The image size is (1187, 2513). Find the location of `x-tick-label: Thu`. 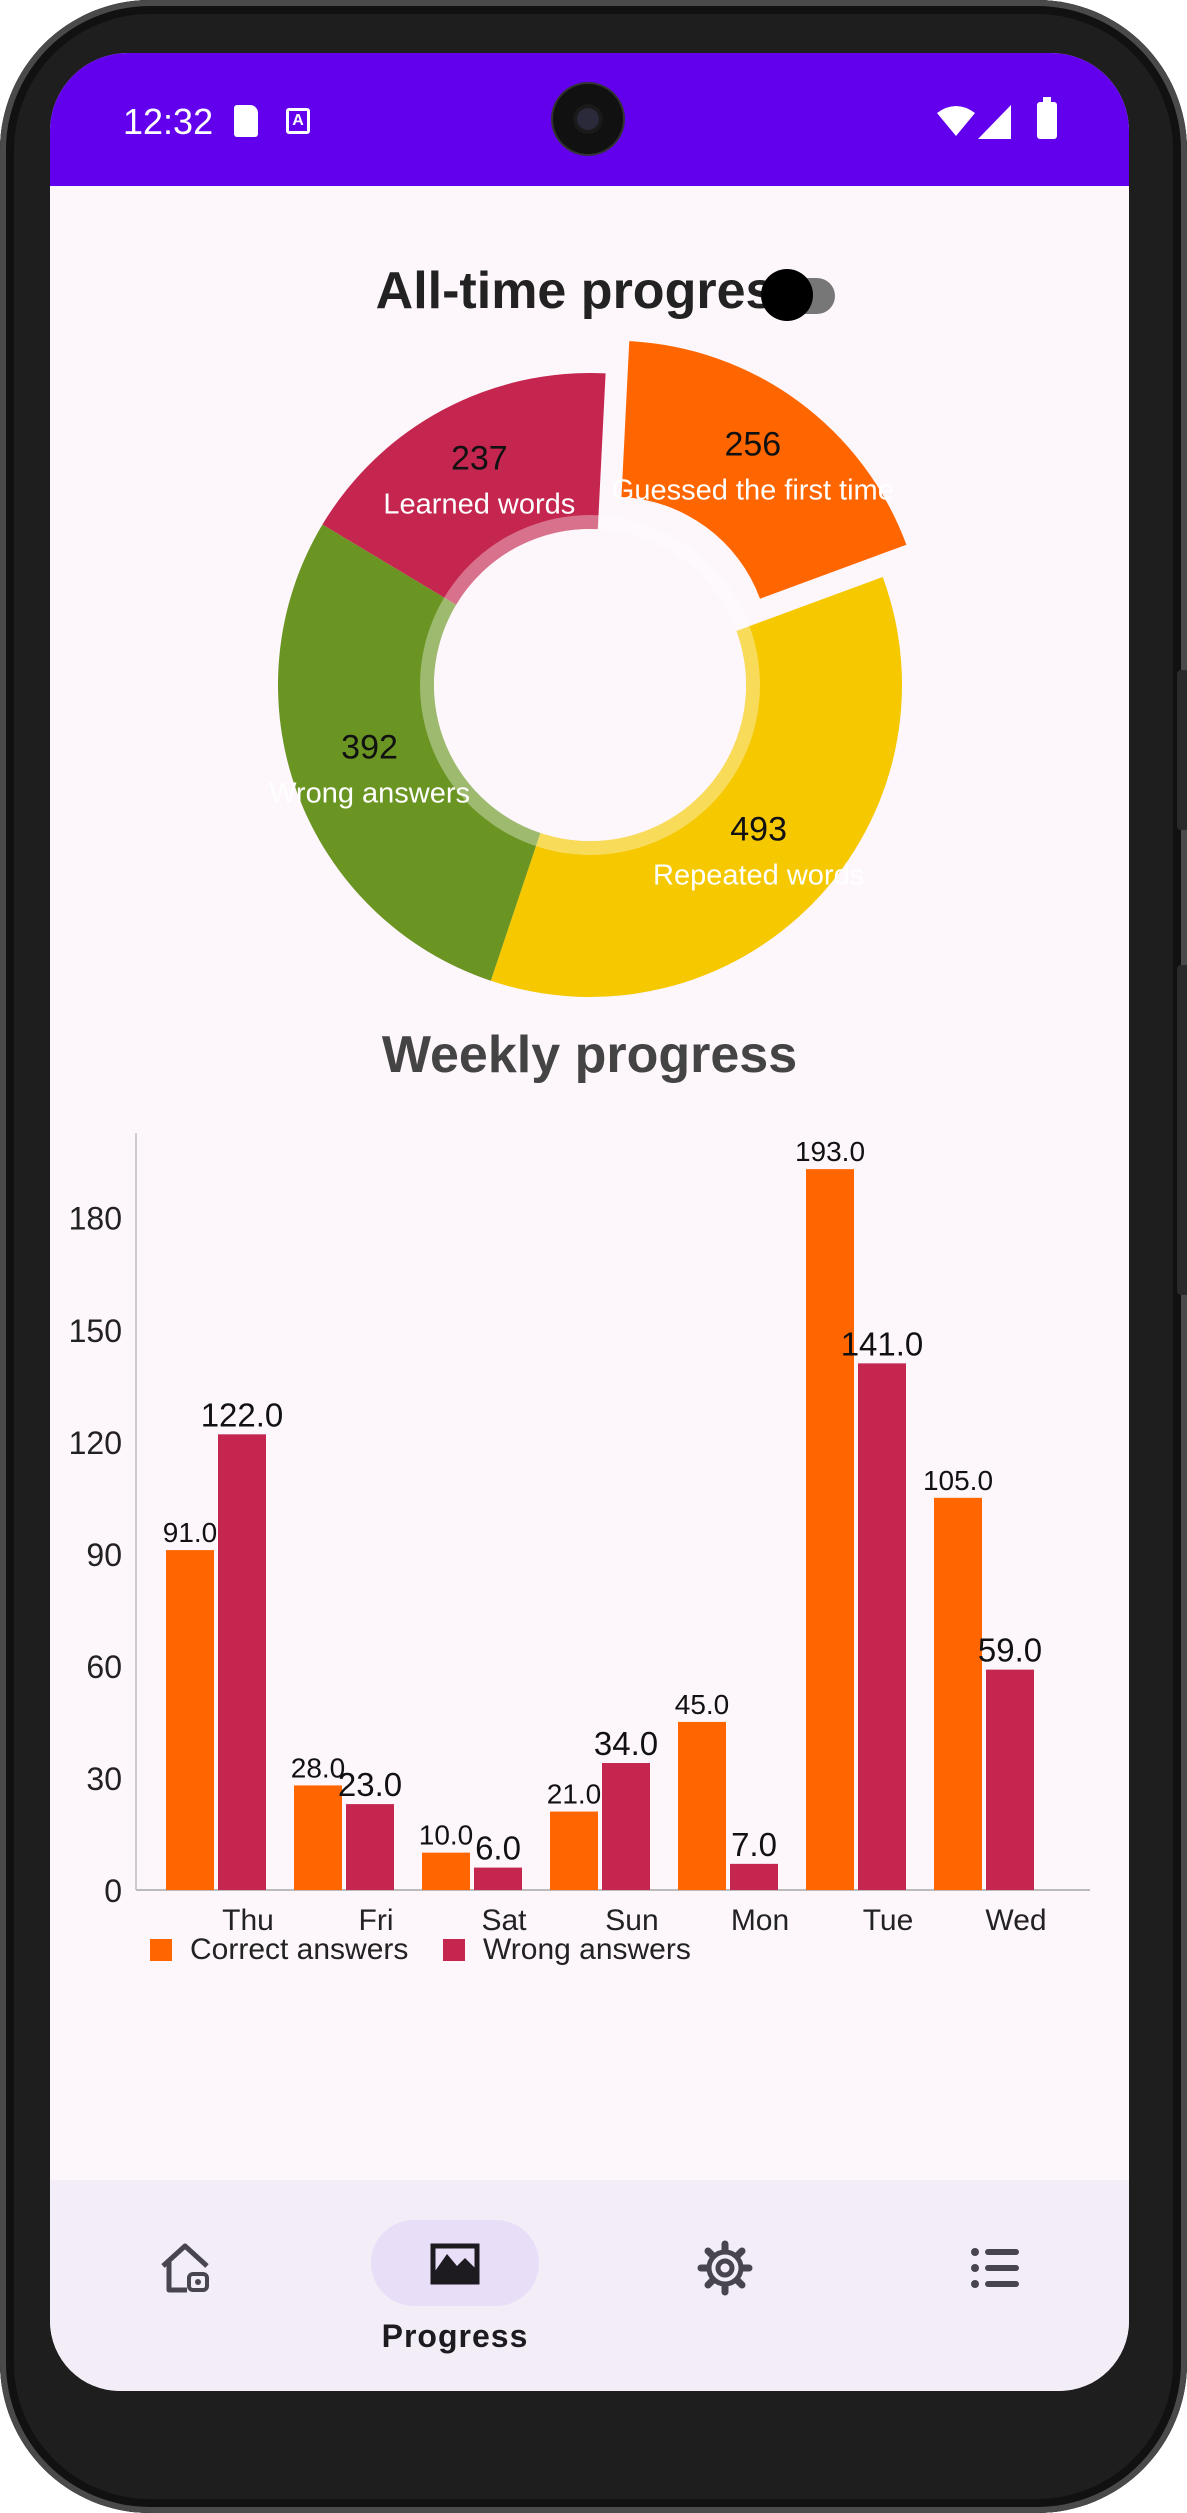

x-tick-label: Thu is located at coordinates (248, 1920).